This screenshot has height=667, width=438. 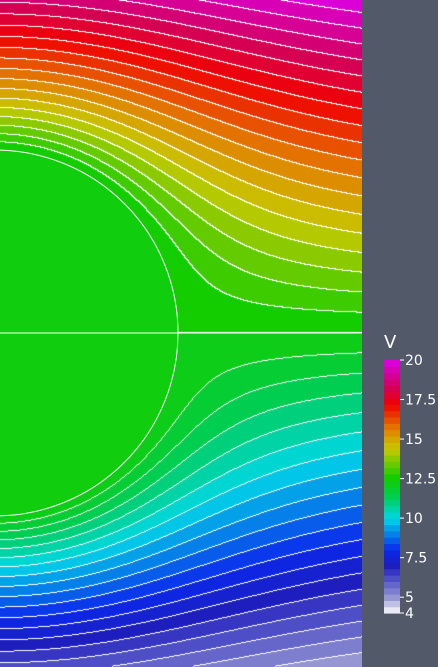 What do you see at coordinates (416, 559) in the screenshot?
I see `colorbar-tick-label: 7.5` at bounding box center [416, 559].